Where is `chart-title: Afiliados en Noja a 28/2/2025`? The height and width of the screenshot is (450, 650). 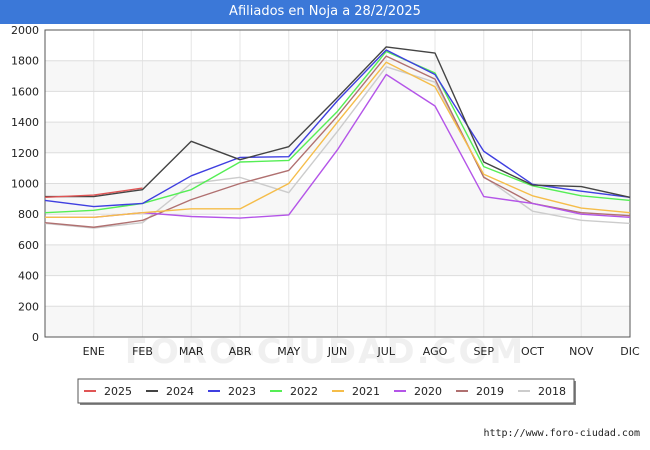
chart-title: Afiliados en Noja a 28/2/2025 is located at coordinates (325, 12).